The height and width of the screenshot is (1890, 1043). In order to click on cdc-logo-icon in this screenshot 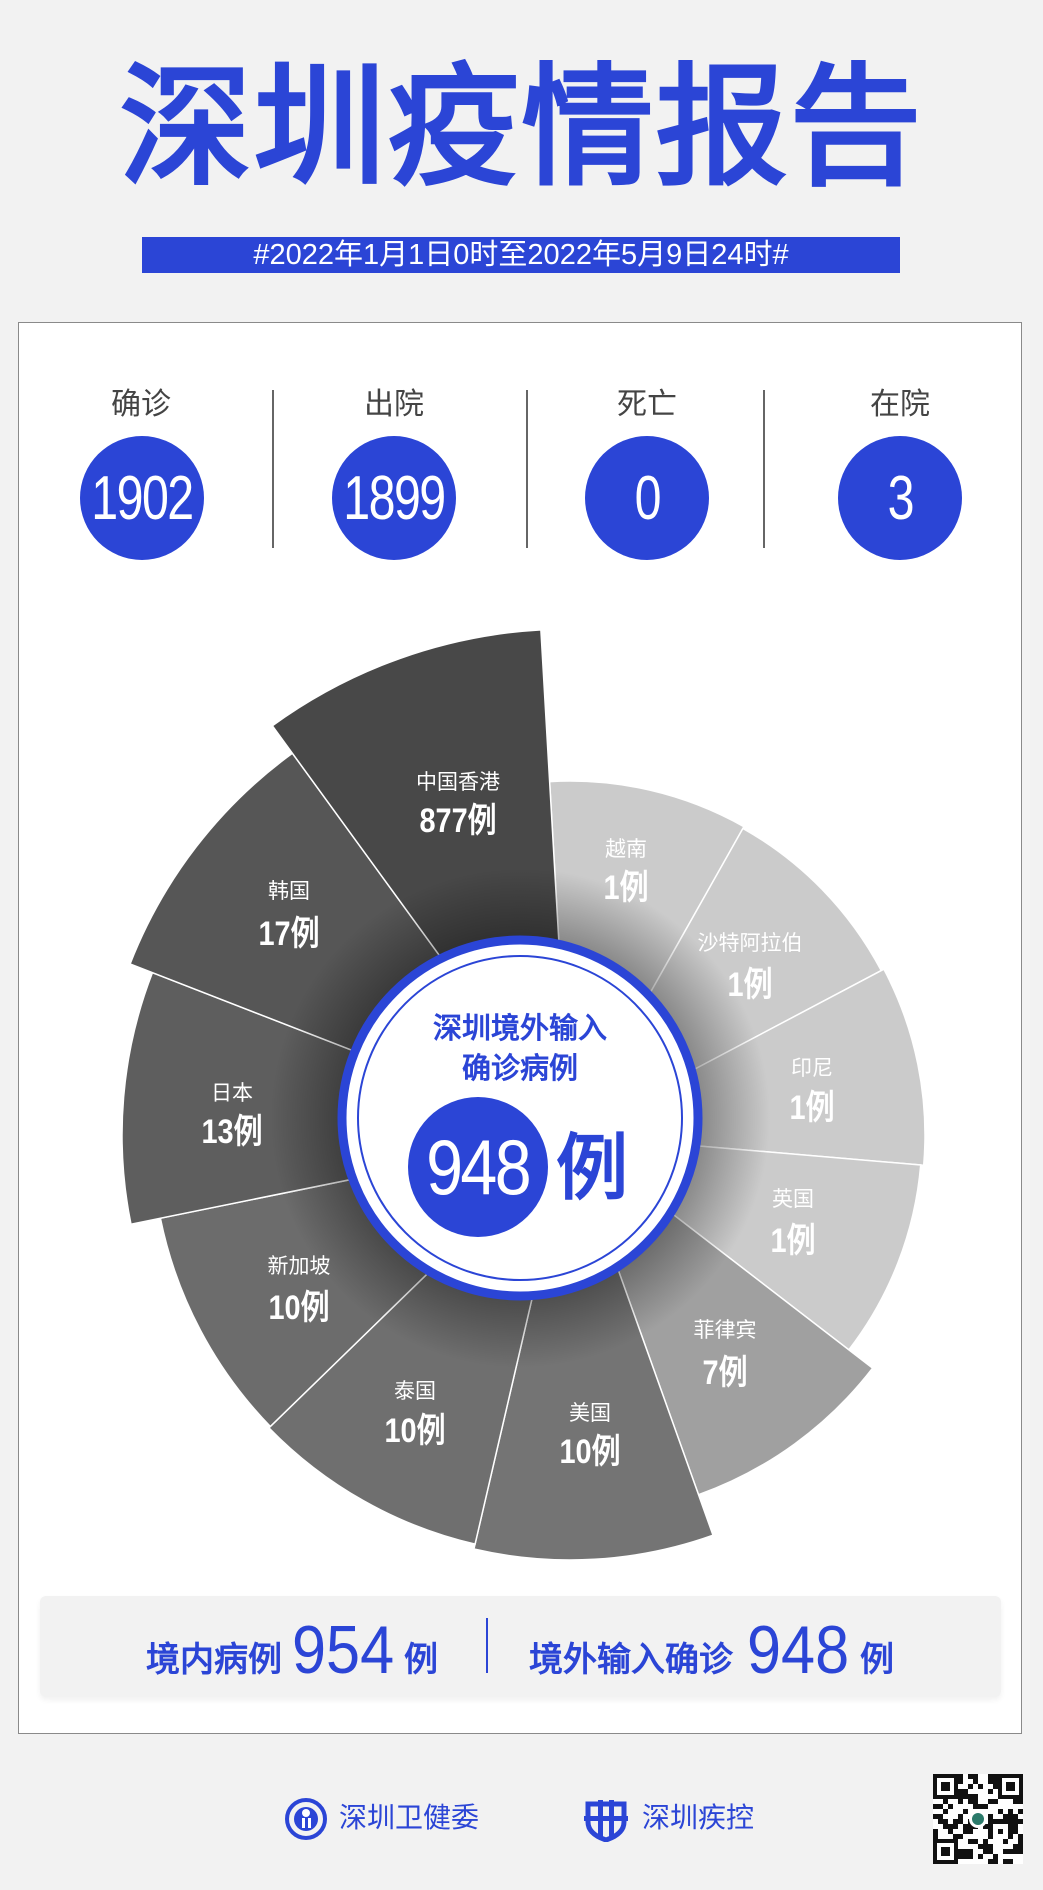, I will do `click(606, 1821)`.